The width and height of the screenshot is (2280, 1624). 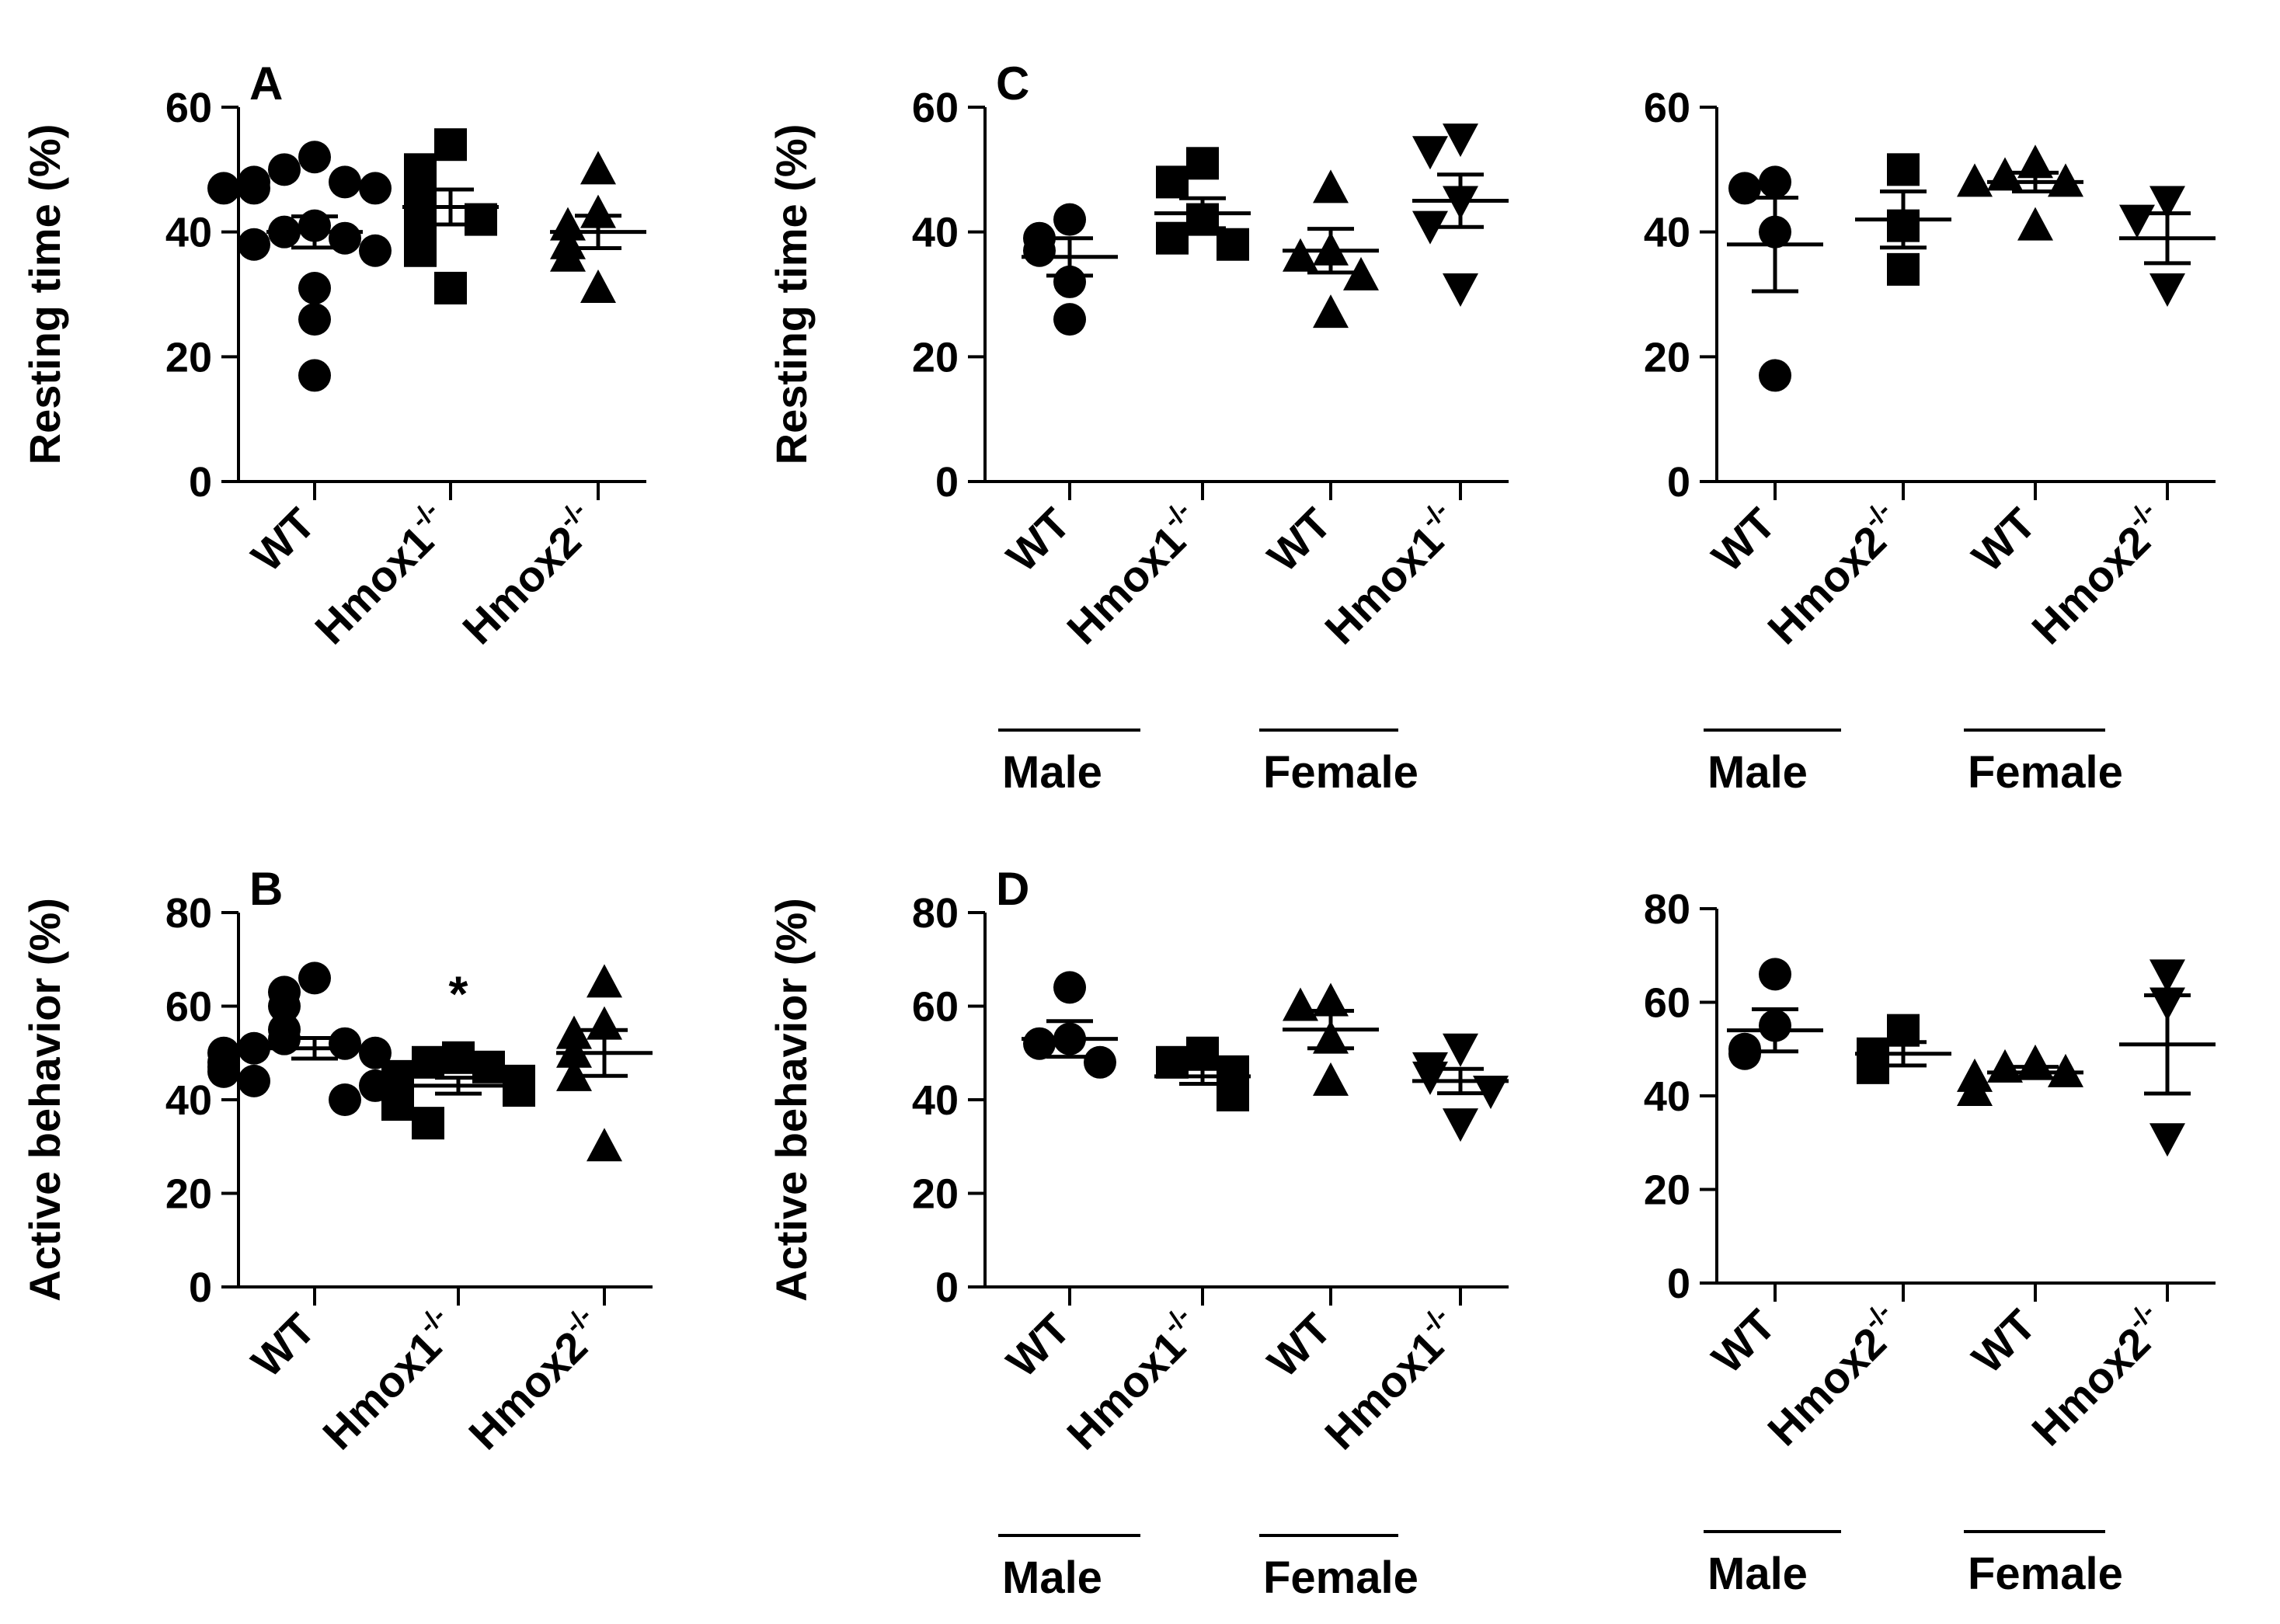 What do you see at coordinates (791, 294) in the screenshot?
I see `y-axis-label: Resting time (%)` at bounding box center [791, 294].